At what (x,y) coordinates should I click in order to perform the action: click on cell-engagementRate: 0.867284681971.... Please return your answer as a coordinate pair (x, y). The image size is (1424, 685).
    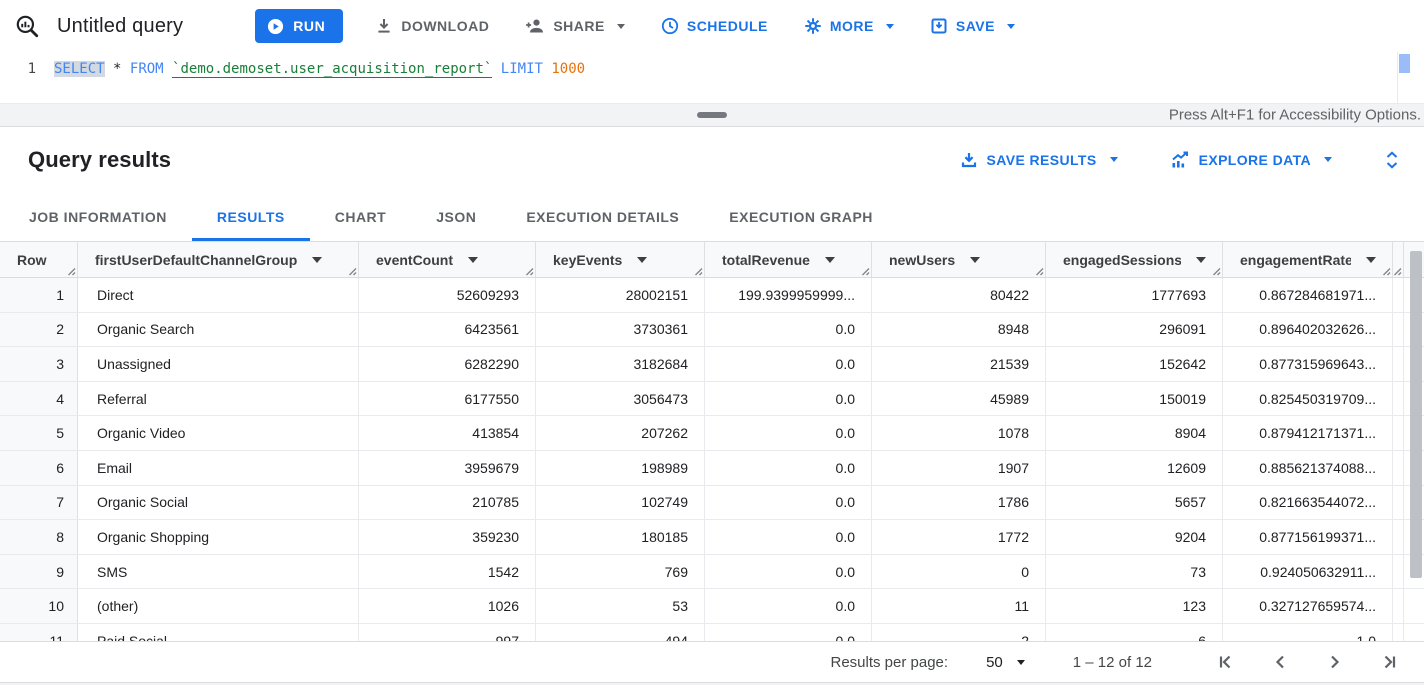
    Looking at the image, I should click on (1308, 295).